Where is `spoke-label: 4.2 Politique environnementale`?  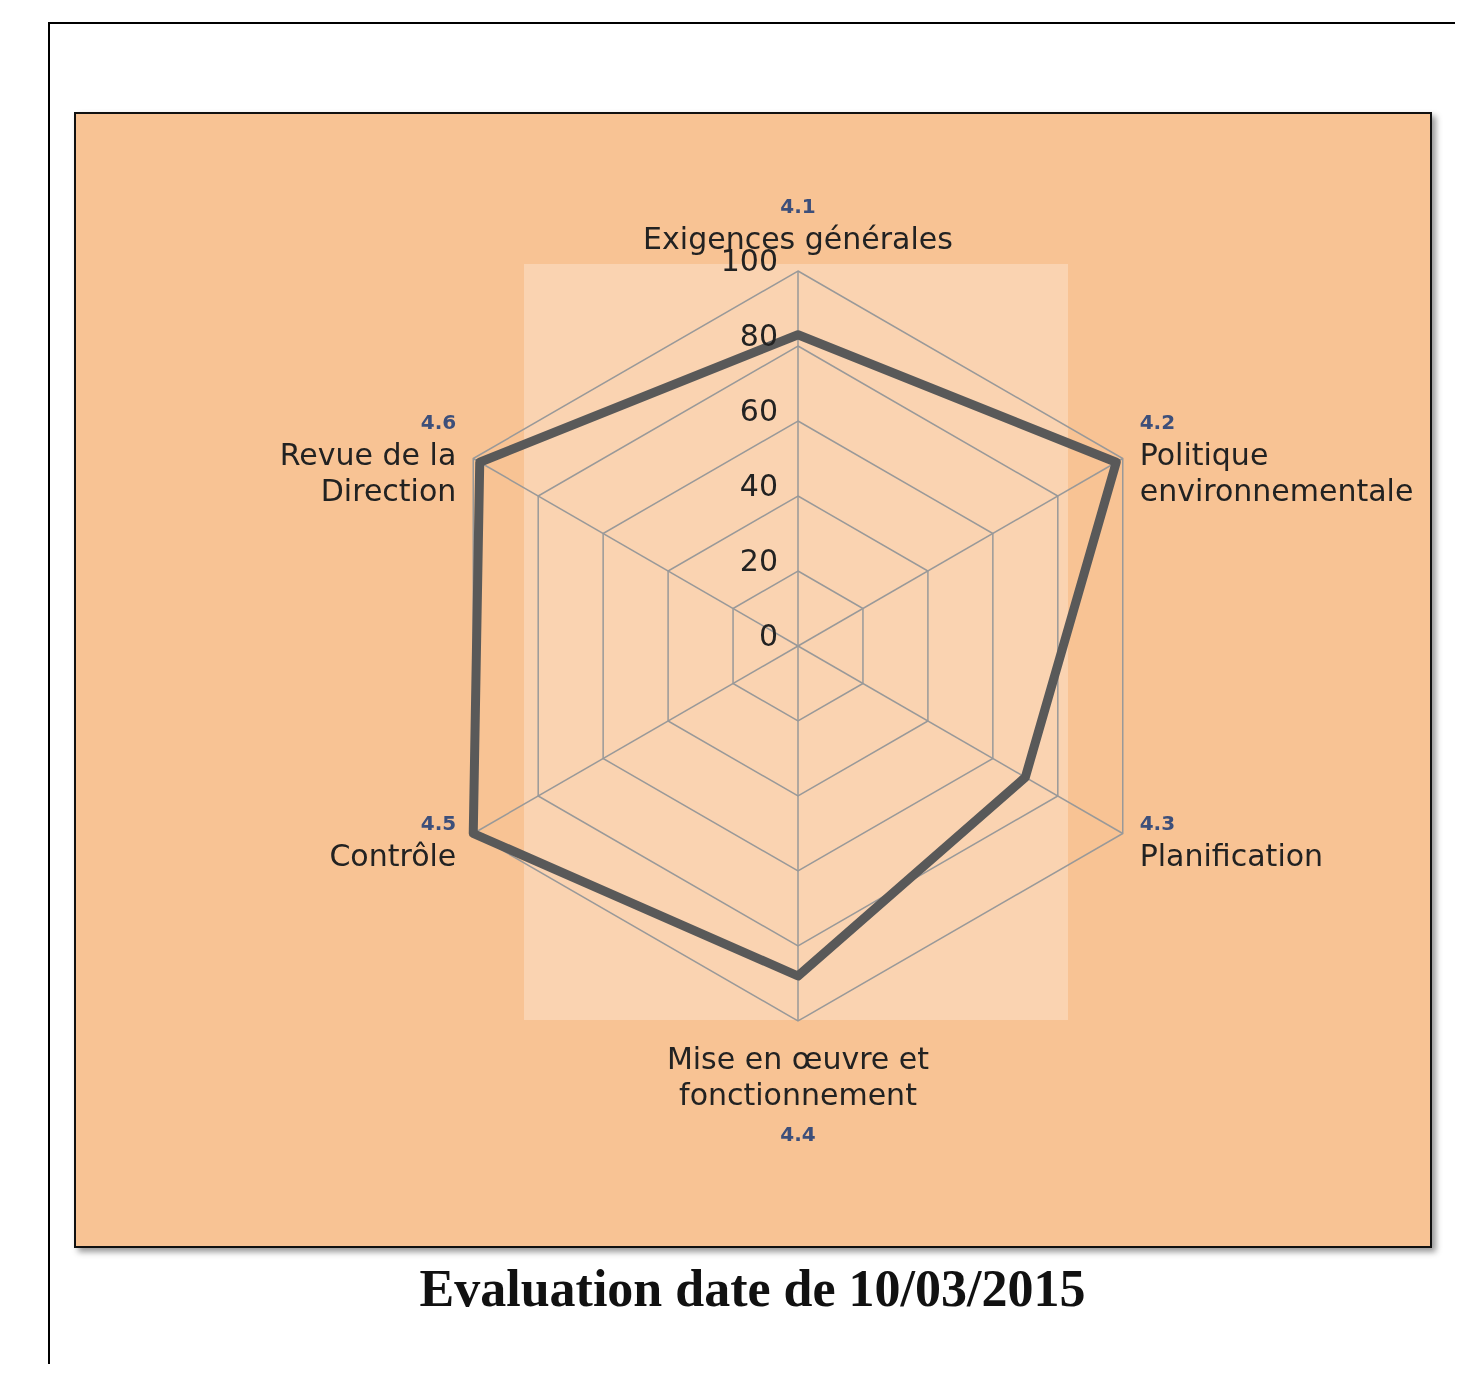
spoke-label: 4.2 Politique environnementale is located at coordinates (1276, 458).